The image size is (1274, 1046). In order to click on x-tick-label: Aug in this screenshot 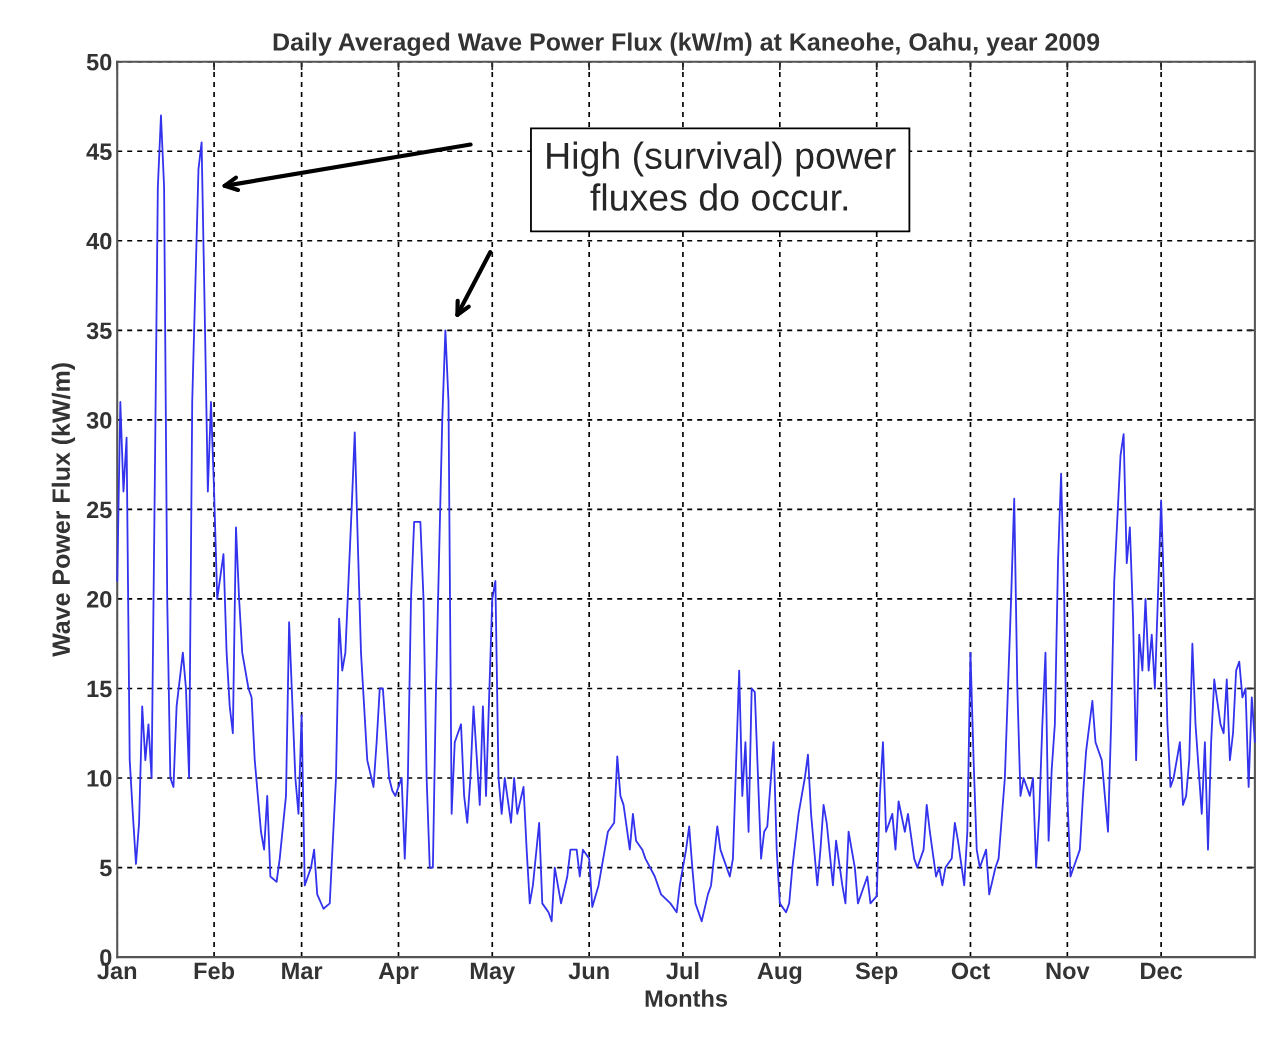, I will do `click(779, 973)`.